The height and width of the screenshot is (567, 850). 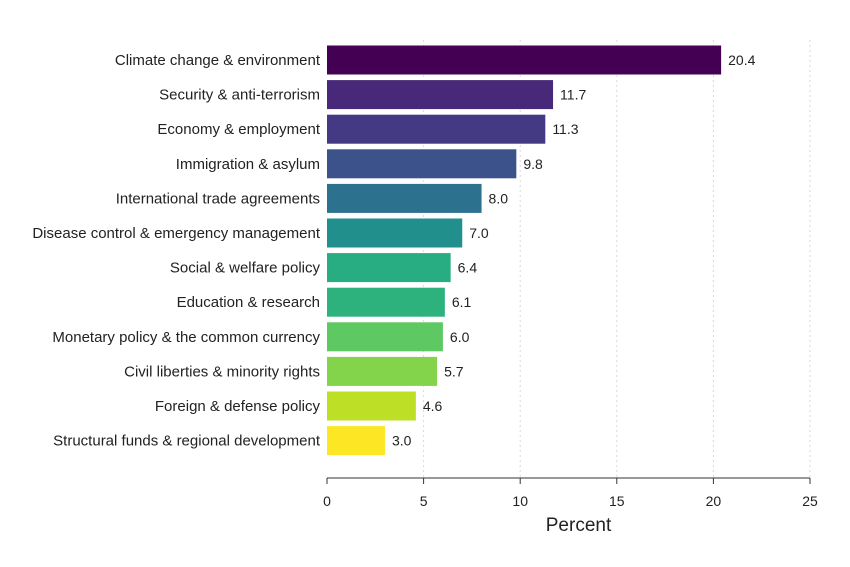 I want to click on x-tick-label: 5, so click(x=424, y=501).